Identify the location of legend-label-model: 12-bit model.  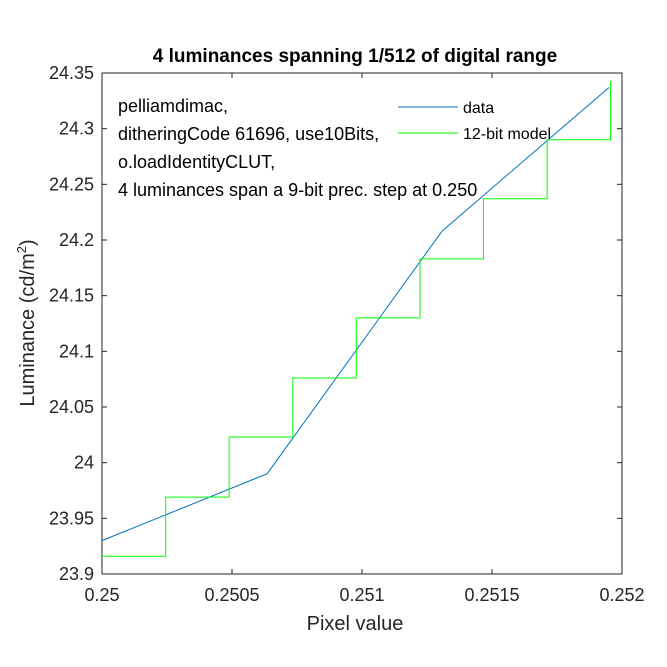
(507, 134).